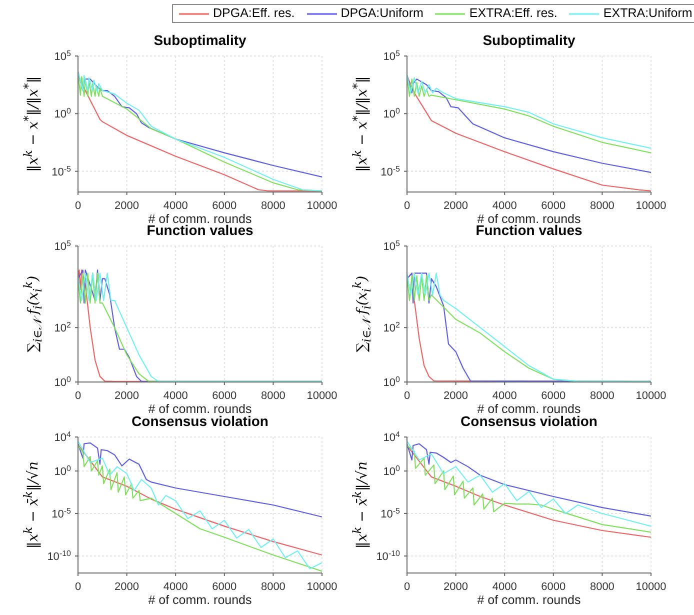 The image size is (694, 615). Describe the element at coordinates (647, 13) in the screenshot. I see `legend-label: EXTRA:Uniform` at that location.